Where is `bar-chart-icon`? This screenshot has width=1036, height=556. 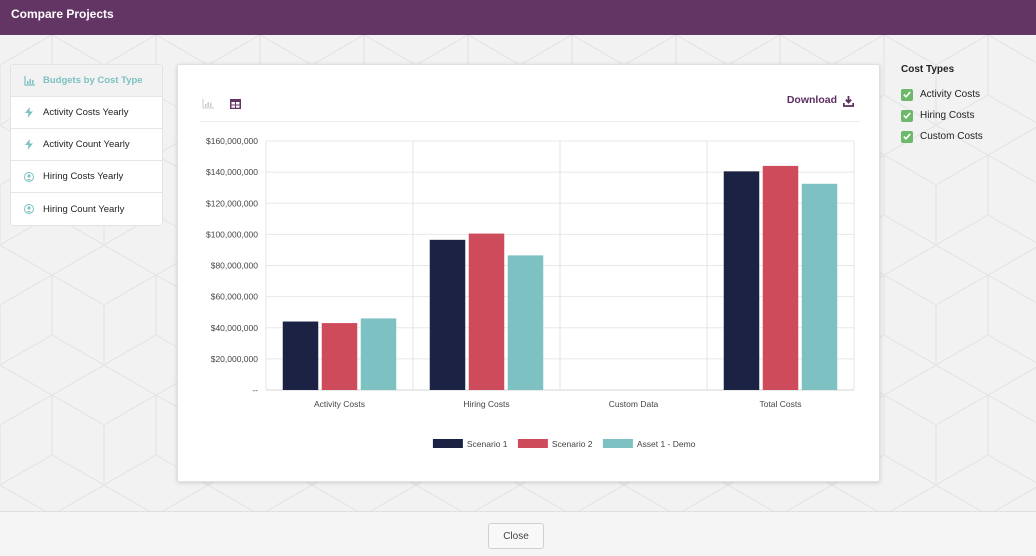 bar-chart-icon is located at coordinates (29, 81).